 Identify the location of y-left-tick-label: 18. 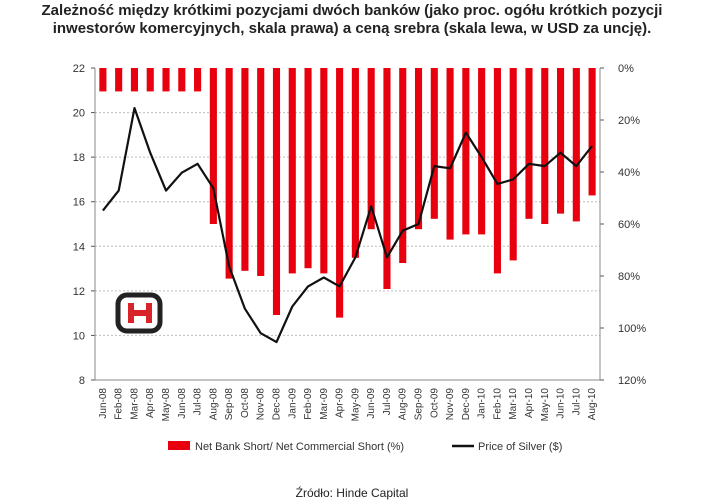
(79, 158).